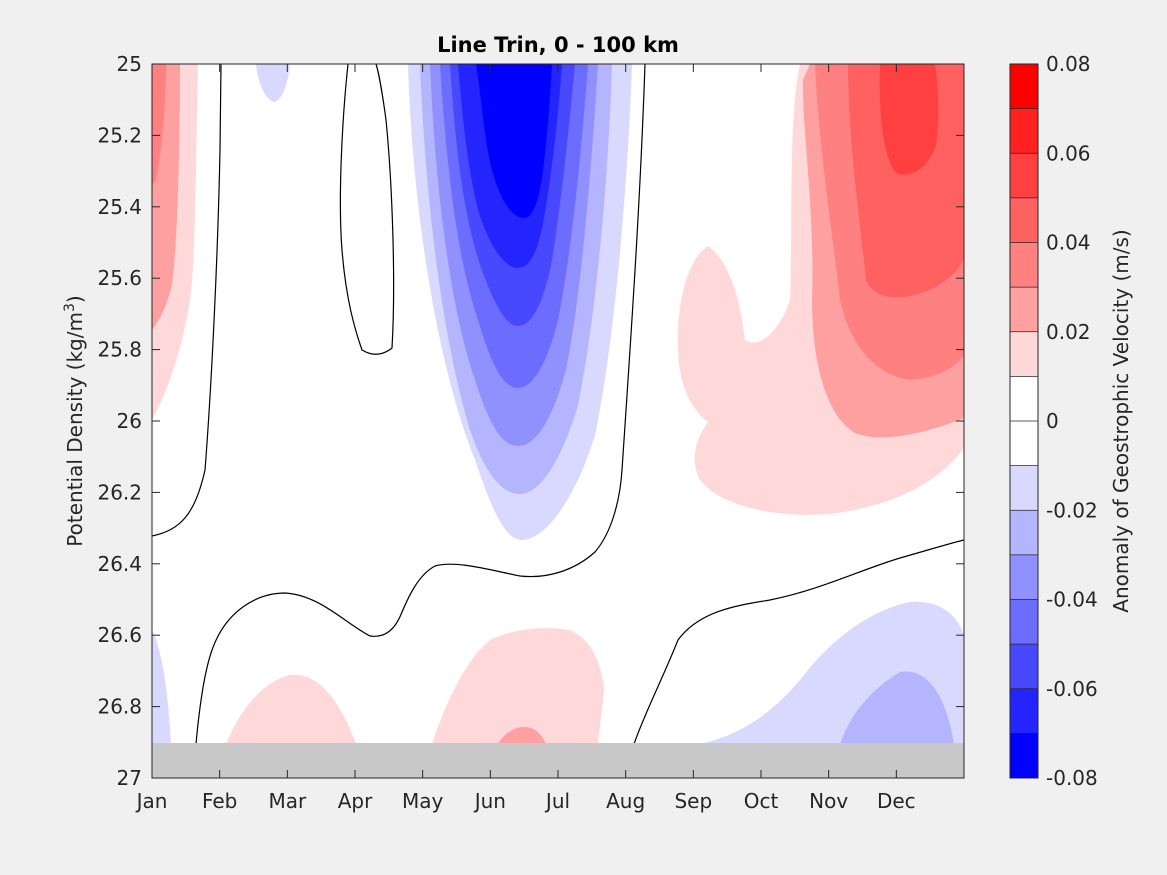 Image resolution: width=1167 pixels, height=875 pixels. What do you see at coordinates (355, 801) in the screenshot?
I see `x-tick-label: Apr` at bounding box center [355, 801].